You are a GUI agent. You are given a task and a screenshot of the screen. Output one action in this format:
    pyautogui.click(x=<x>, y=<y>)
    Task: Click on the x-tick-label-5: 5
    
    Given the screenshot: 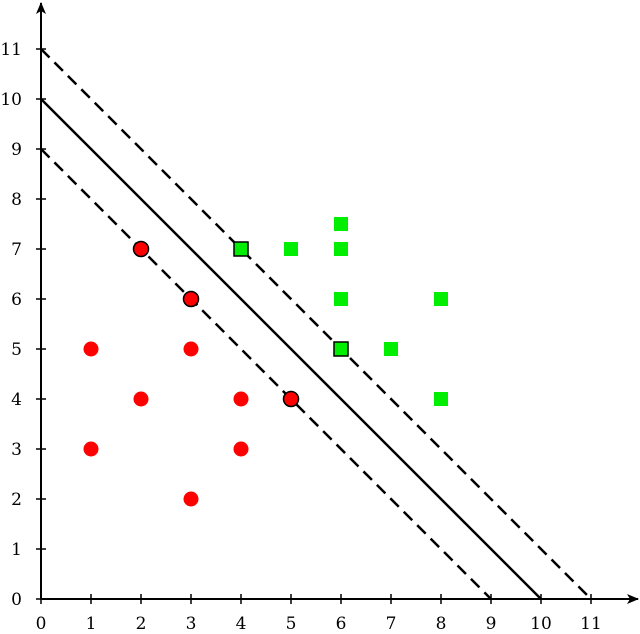 What is the action you would take?
    pyautogui.click(x=291, y=624)
    